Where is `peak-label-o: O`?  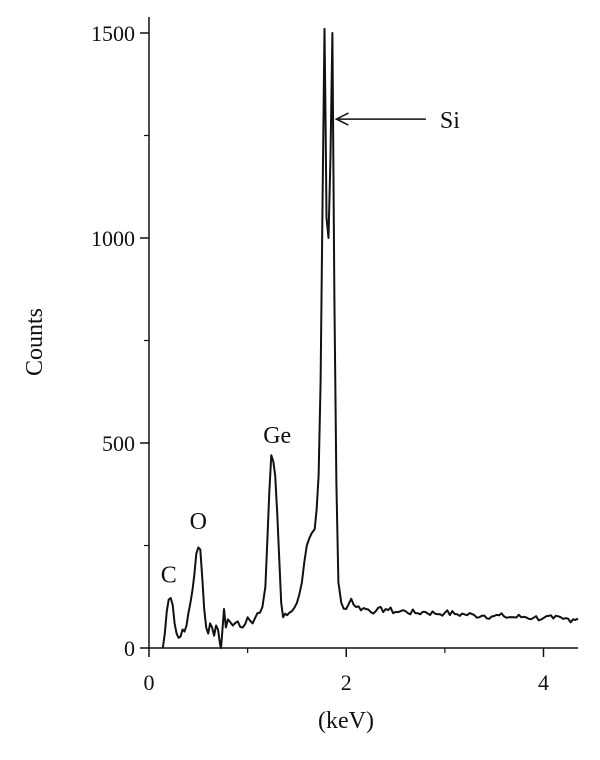 peak-label-o: O is located at coordinates (198, 522).